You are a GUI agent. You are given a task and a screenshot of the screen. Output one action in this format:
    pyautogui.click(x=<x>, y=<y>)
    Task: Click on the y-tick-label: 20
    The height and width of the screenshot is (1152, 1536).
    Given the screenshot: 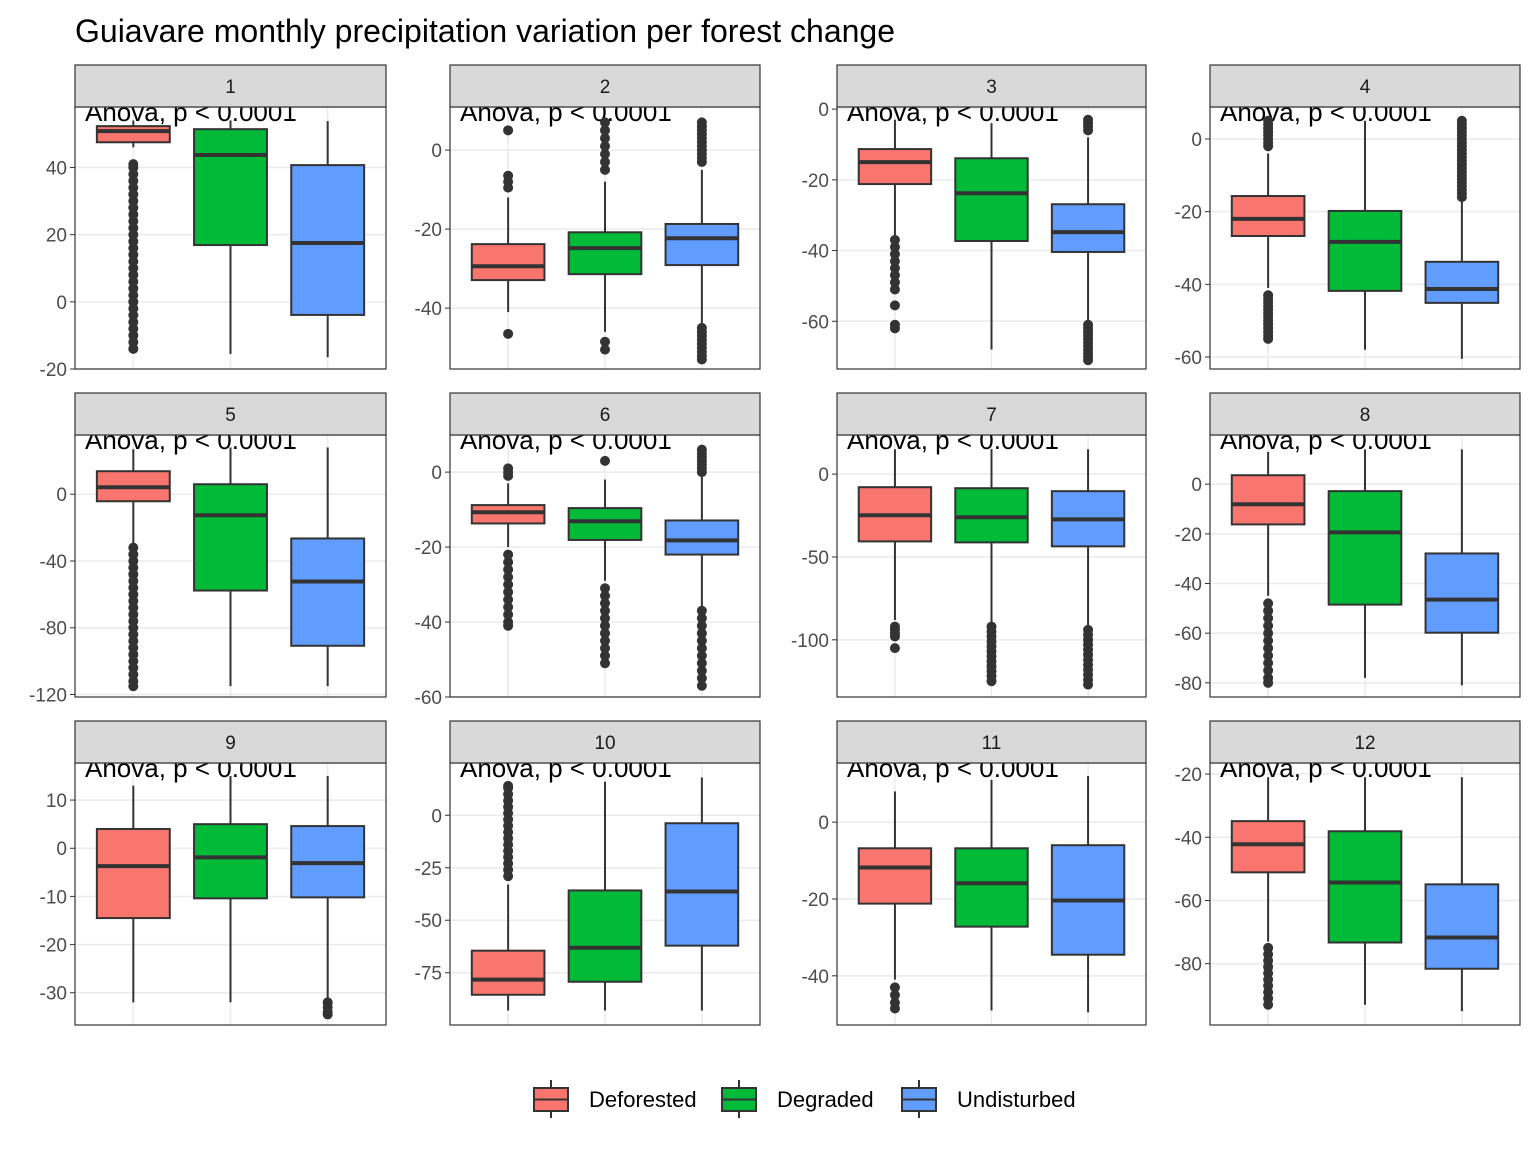 What is the action you would take?
    pyautogui.click(x=56, y=236)
    